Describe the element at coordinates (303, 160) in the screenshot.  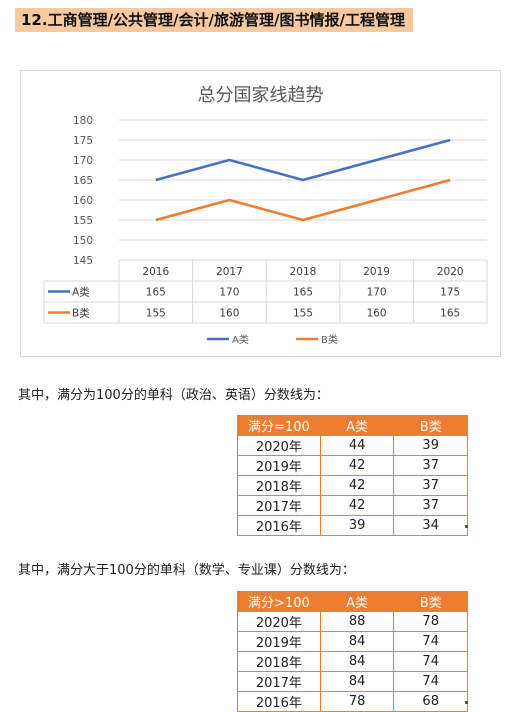
I see `series-line-a` at that location.